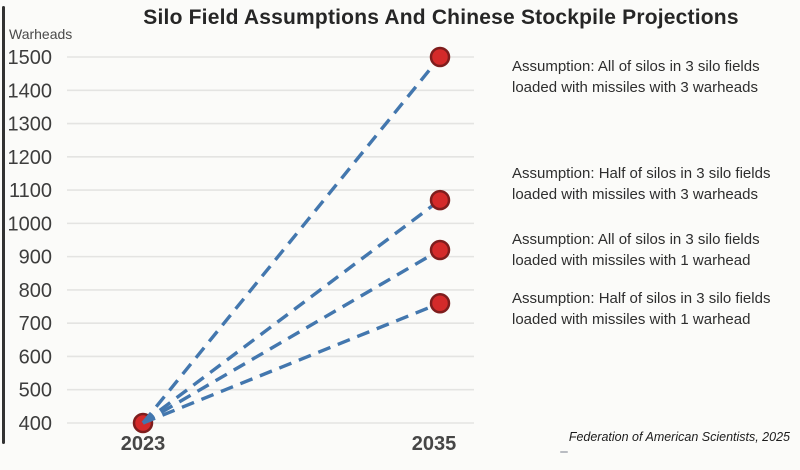  What do you see at coordinates (679, 437) in the screenshot?
I see `source-credit: Federation of American Scientists, 2025` at bounding box center [679, 437].